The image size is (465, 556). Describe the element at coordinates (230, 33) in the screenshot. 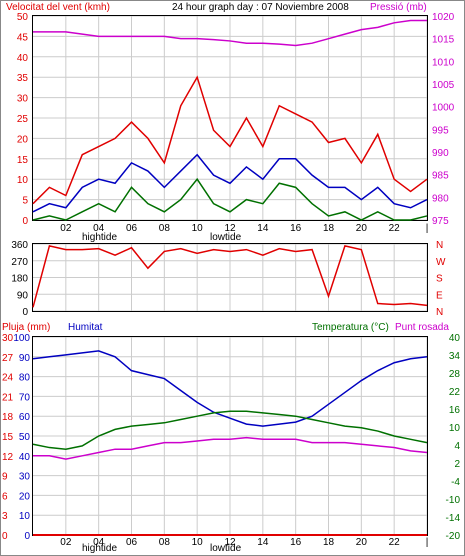

I see `pressure-series` at that location.